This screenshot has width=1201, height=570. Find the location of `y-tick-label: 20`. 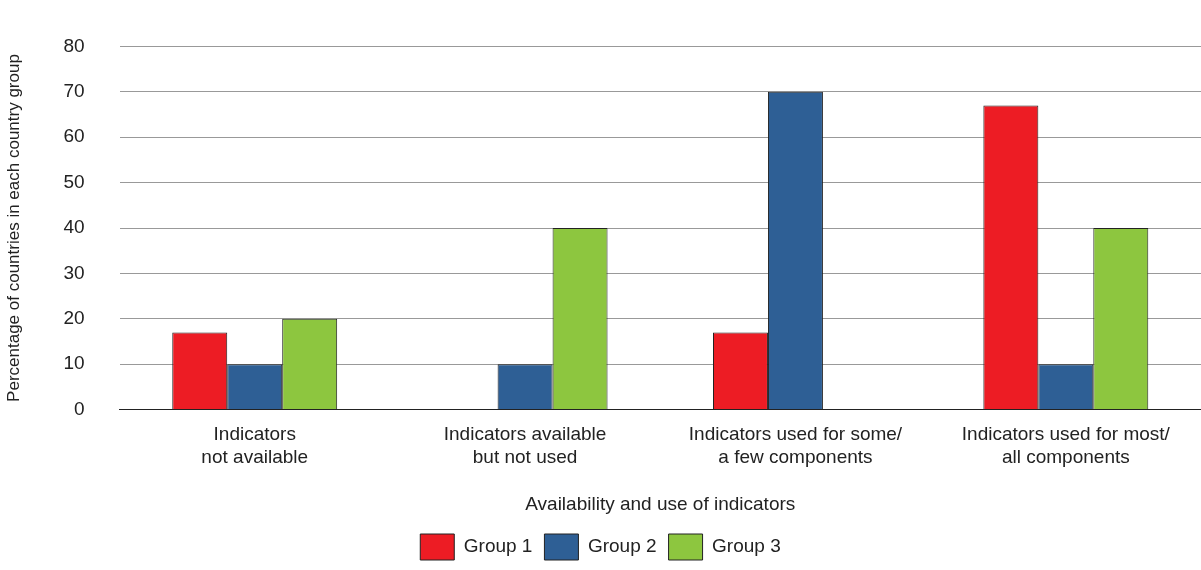

y-tick-label: 20 is located at coordinates (74, 318).